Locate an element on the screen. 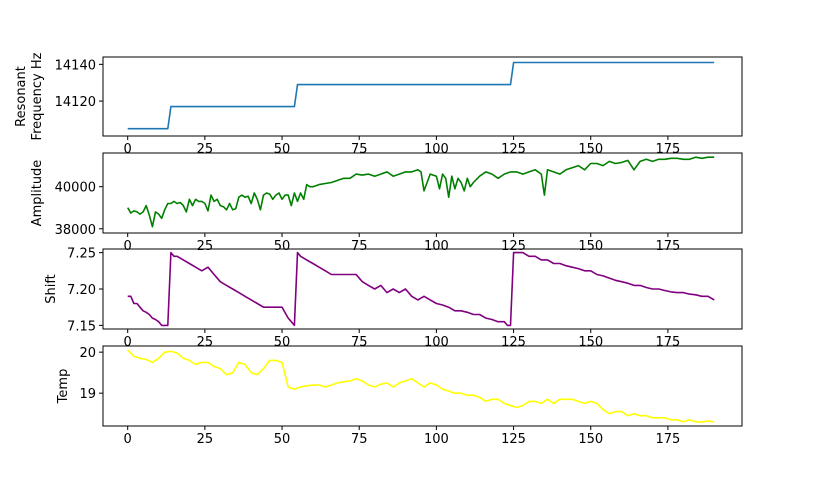  y-tick-label: 7.15 is located at coordinates (81, 326).